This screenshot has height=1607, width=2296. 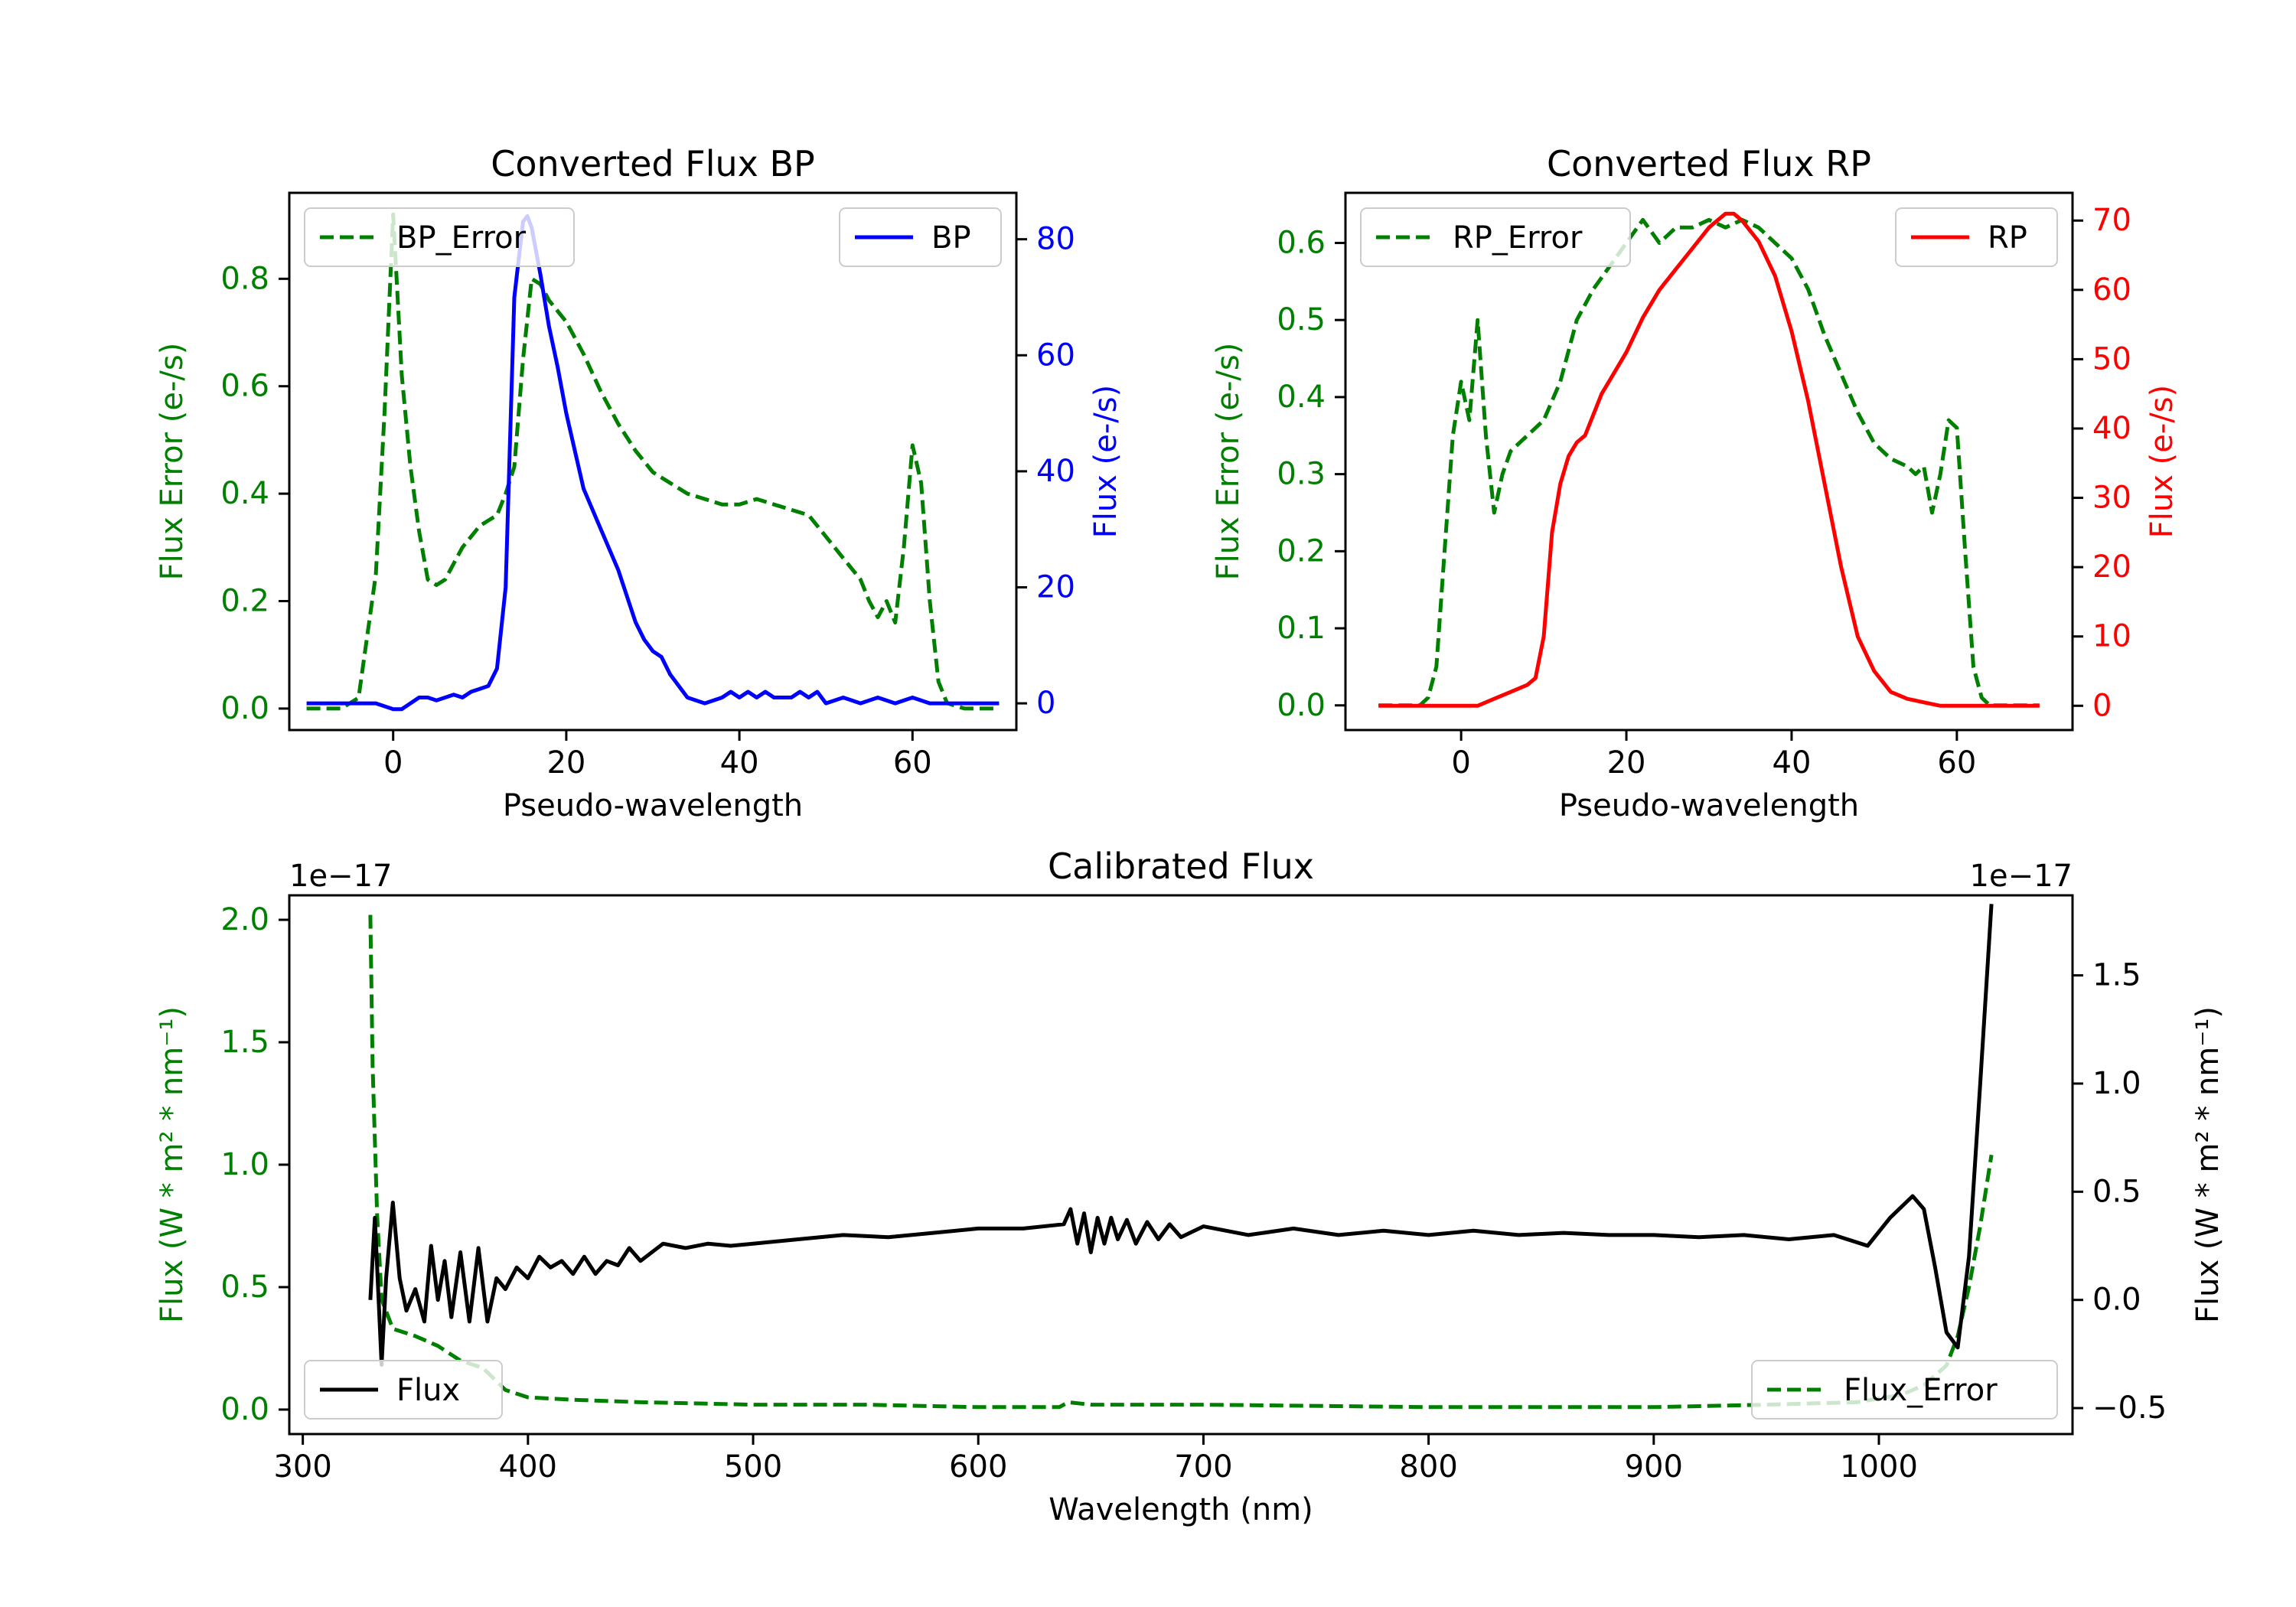 I want to click on y-right-tick-label: 80, so click(x=1055, y=239).